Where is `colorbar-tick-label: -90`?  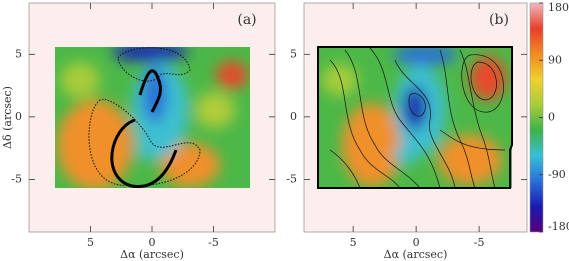
colorbar-tick-label: -90 is located at coordinates (557, 174).